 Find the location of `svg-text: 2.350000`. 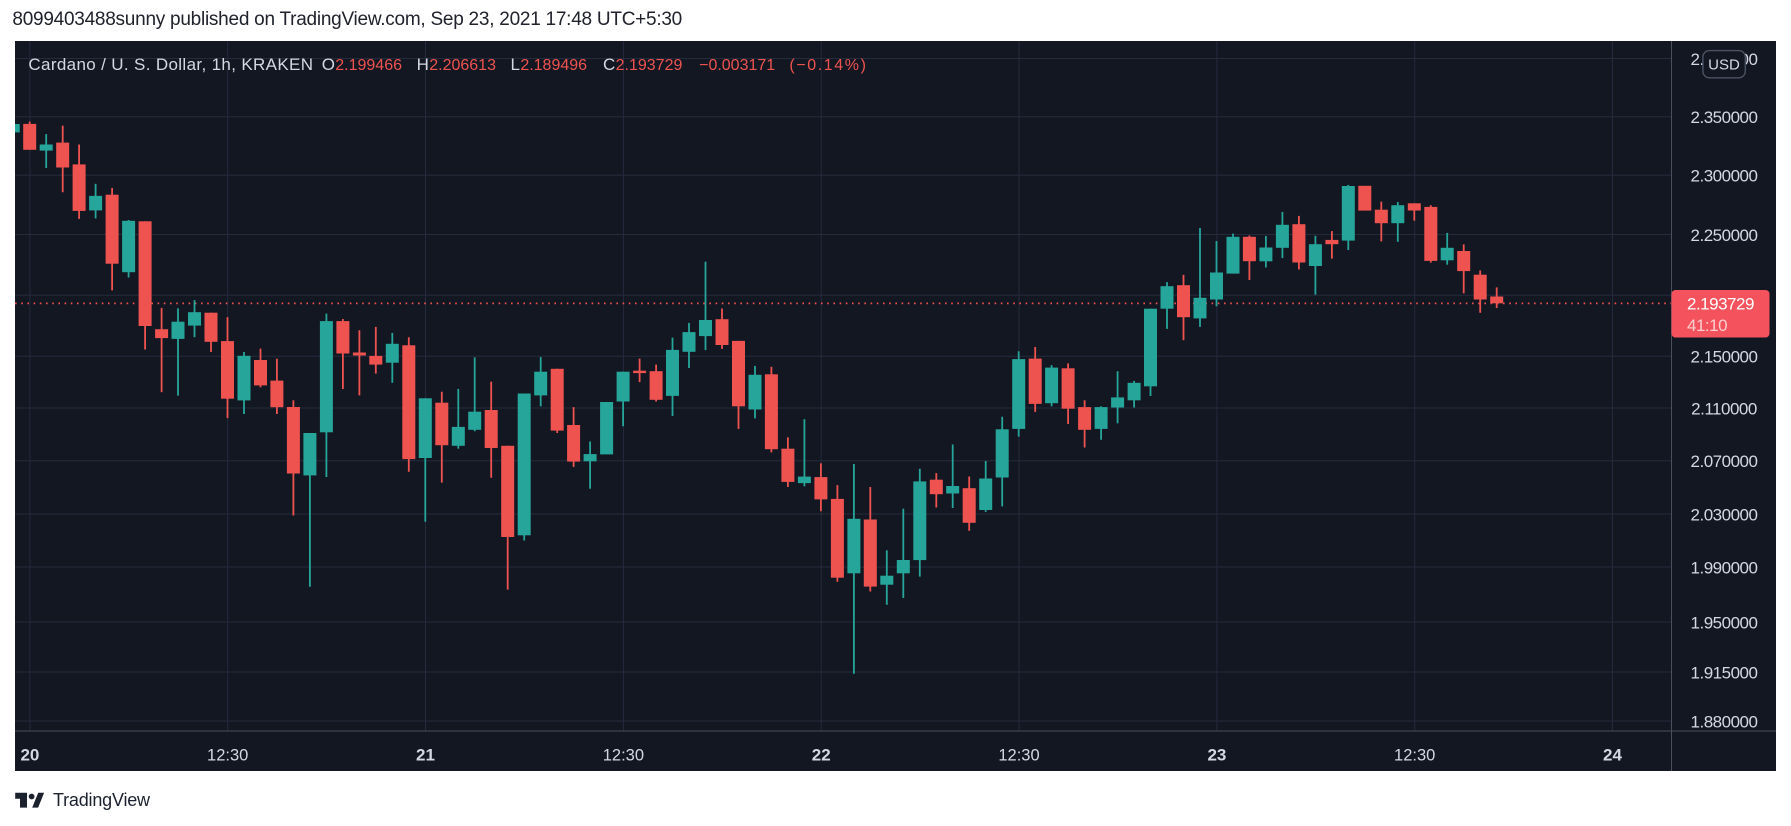

svg-text: 2.350000 is located at coordinates (1724, 117).